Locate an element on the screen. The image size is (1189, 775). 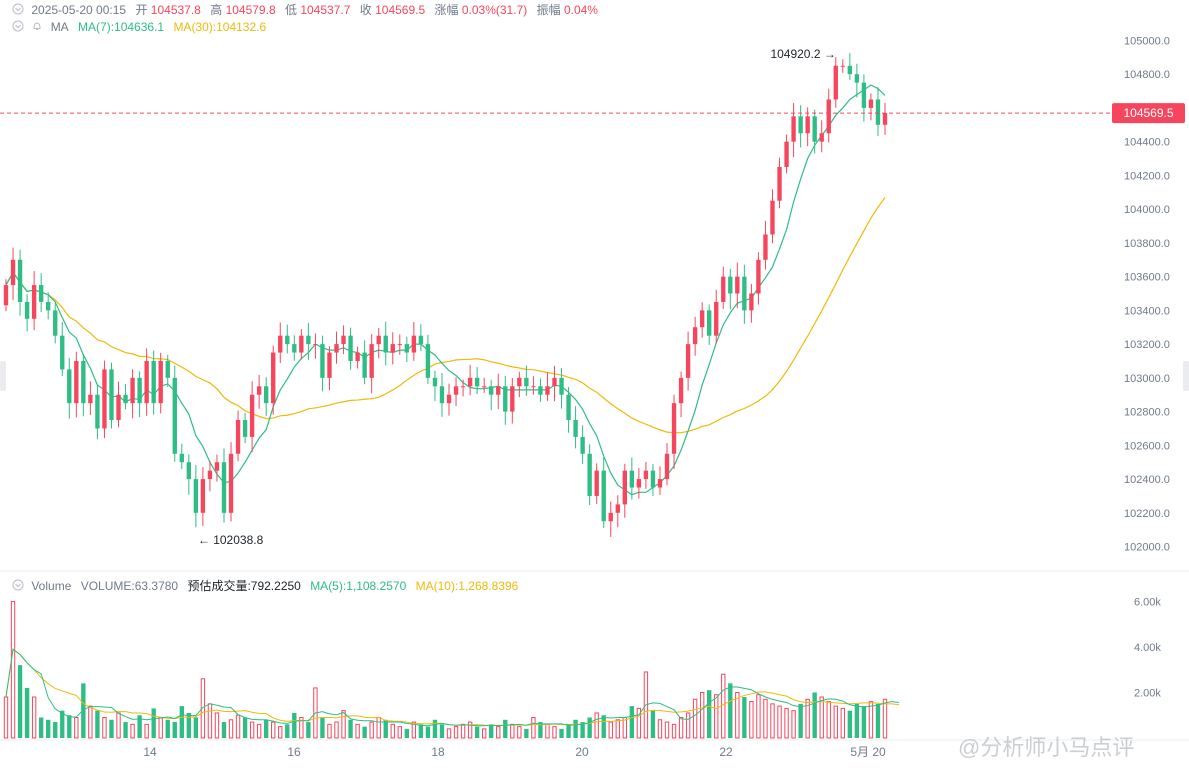
low-value: 104537.7 is located at coordinates (325, 10).